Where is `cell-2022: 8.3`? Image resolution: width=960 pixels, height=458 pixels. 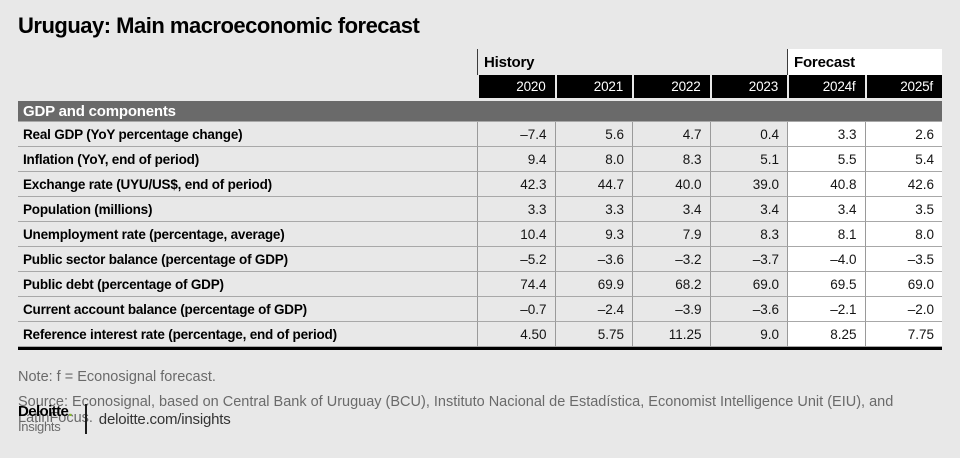
cell-2022: 8.3 is located at coordinates (671, 159).